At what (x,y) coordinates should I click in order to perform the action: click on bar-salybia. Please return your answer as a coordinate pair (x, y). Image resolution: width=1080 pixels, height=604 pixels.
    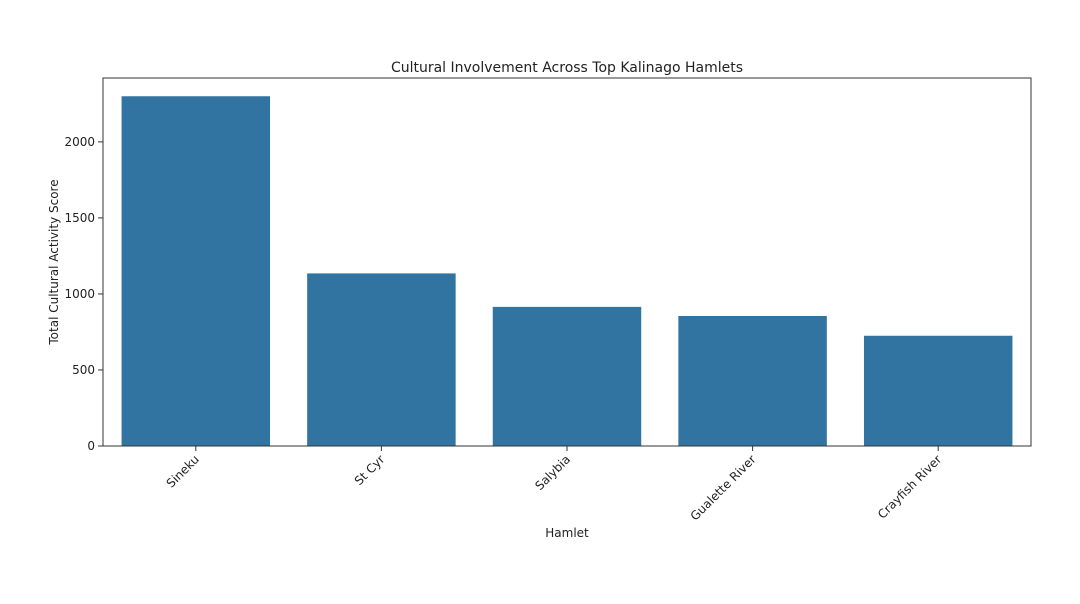
    Looking at the image, I should click on (567, 376).